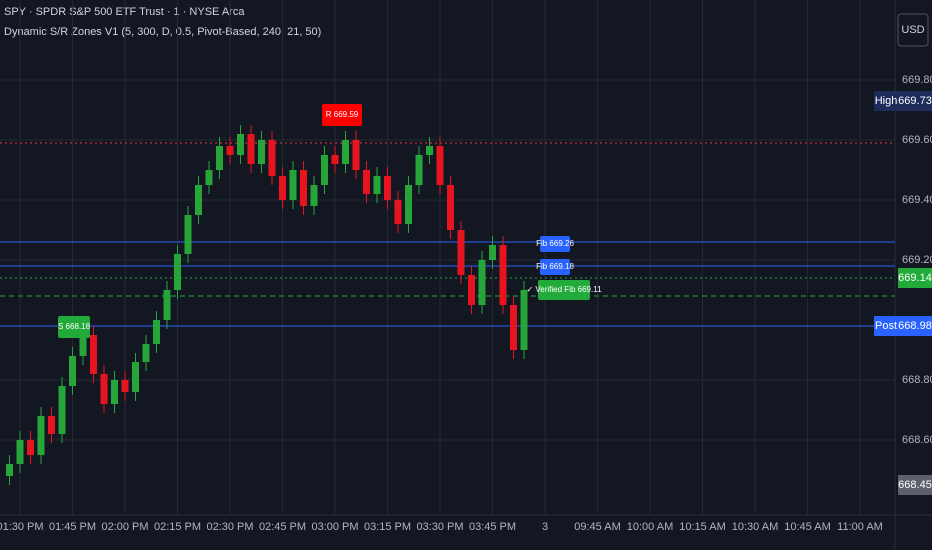 Image resolution: width=932 pixels, height=550 pixels. Describe the element at coordinates (755, 527) in the screenshot. I see `x-tick-label: 10:30 AM` at that location.